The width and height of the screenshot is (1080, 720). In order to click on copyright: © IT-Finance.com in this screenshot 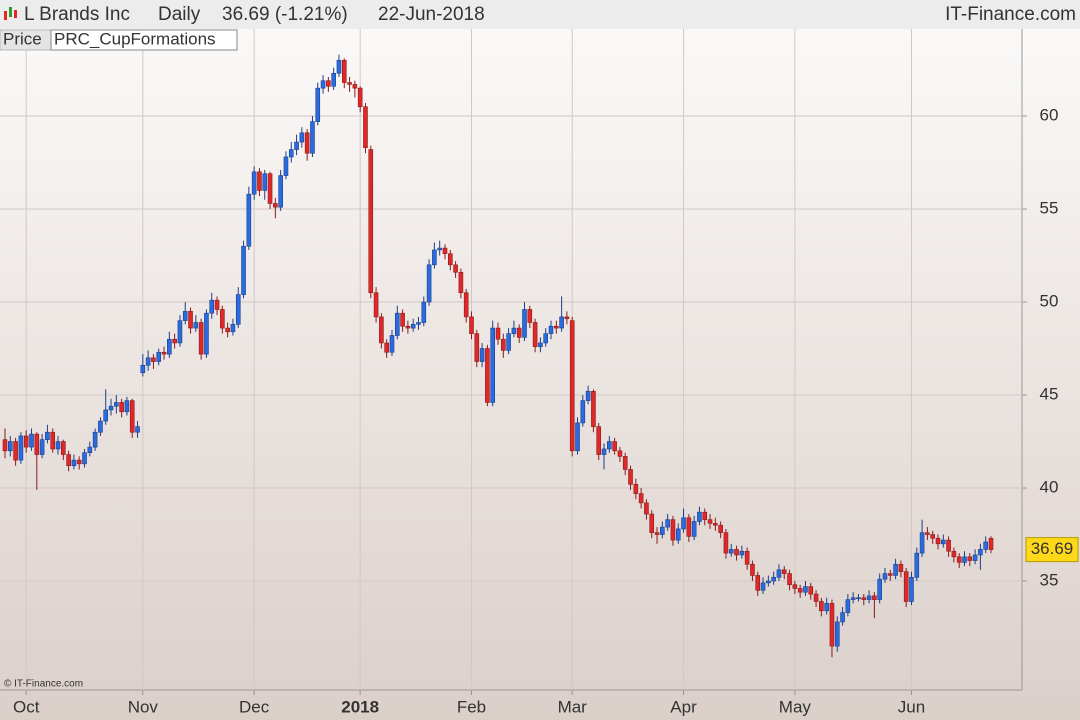, I will do `click(43, 684)`.